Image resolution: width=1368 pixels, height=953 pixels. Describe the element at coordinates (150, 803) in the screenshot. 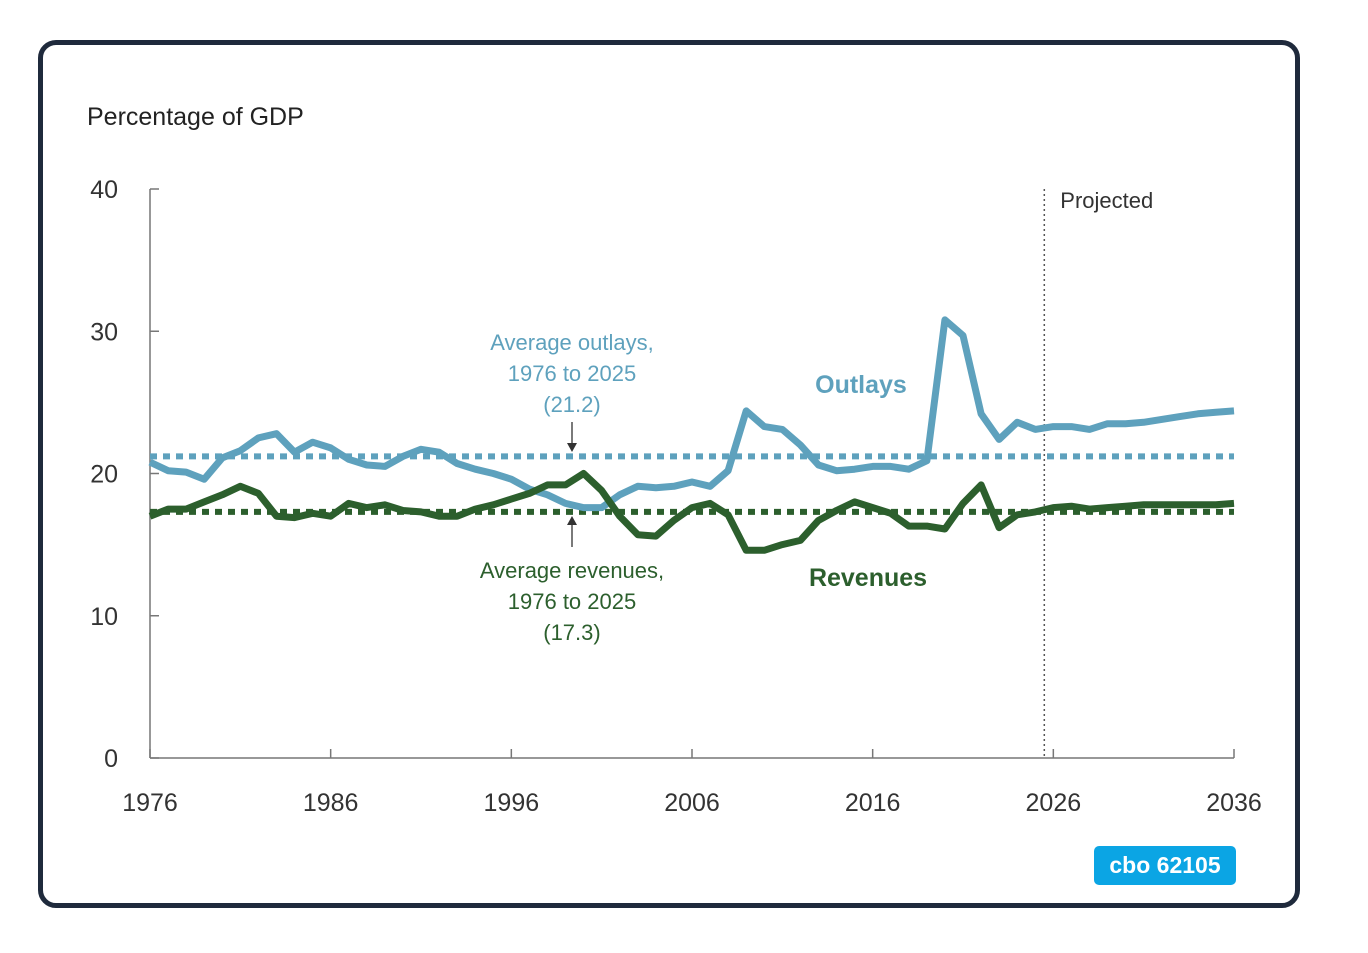

I see `x-tick-label: 1976` at that location.